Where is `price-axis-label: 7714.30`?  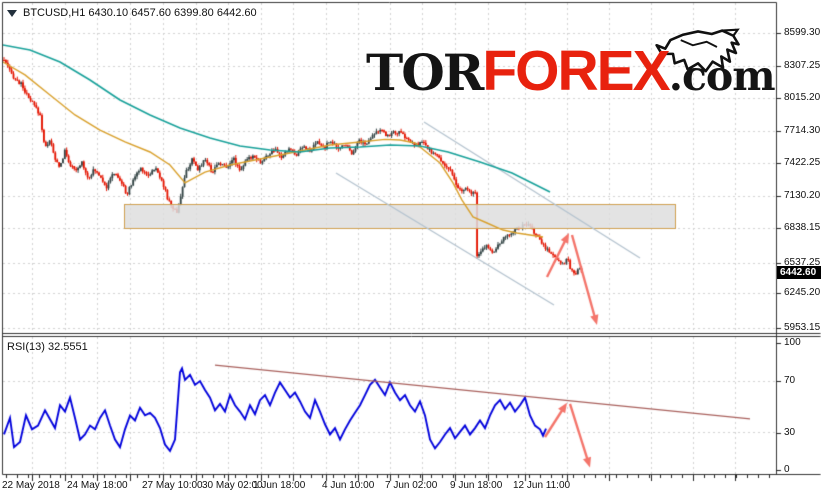 price-axis-label: 7714.30 is located at coordinates (802, 130).